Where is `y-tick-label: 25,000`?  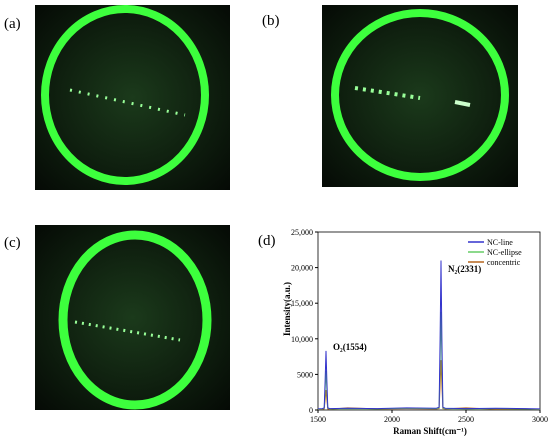
y-tick-label: 25,000 is located at coordinates (302, 232).